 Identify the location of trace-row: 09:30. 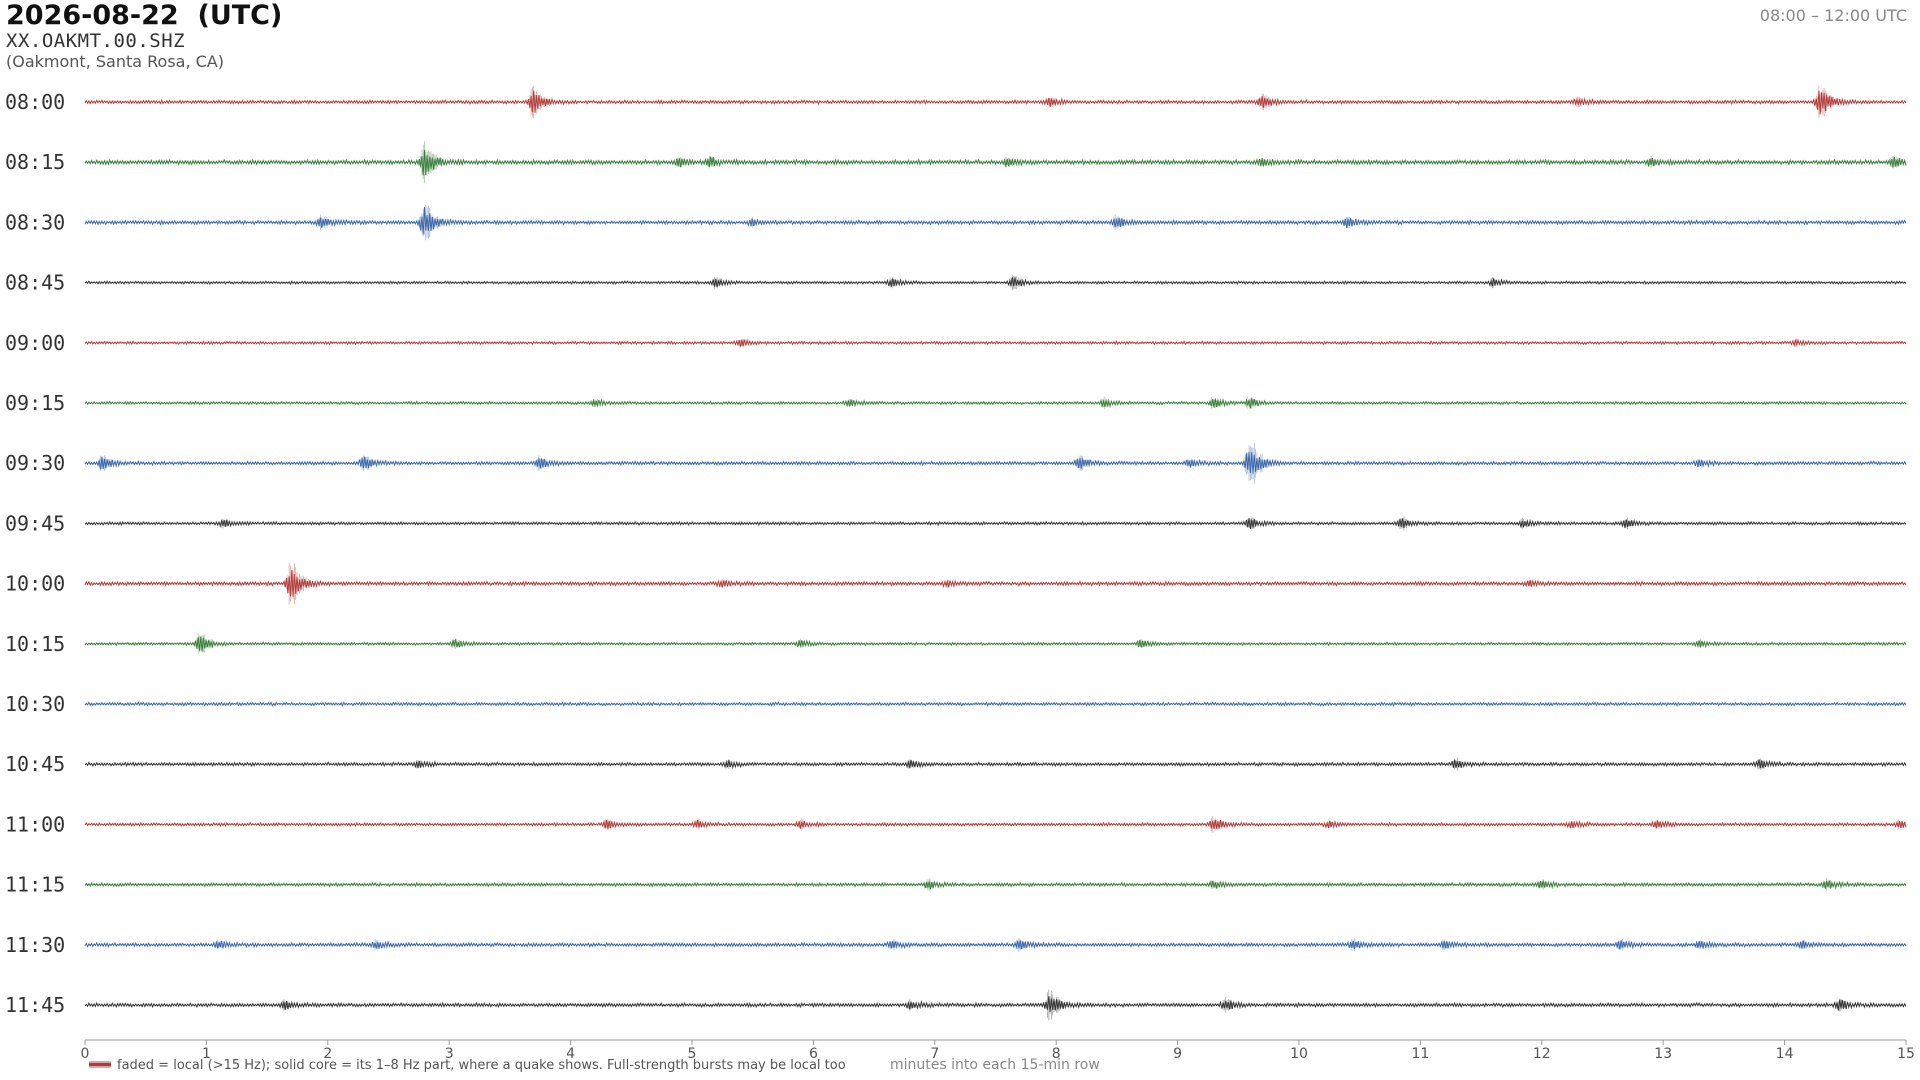
(956, 463).